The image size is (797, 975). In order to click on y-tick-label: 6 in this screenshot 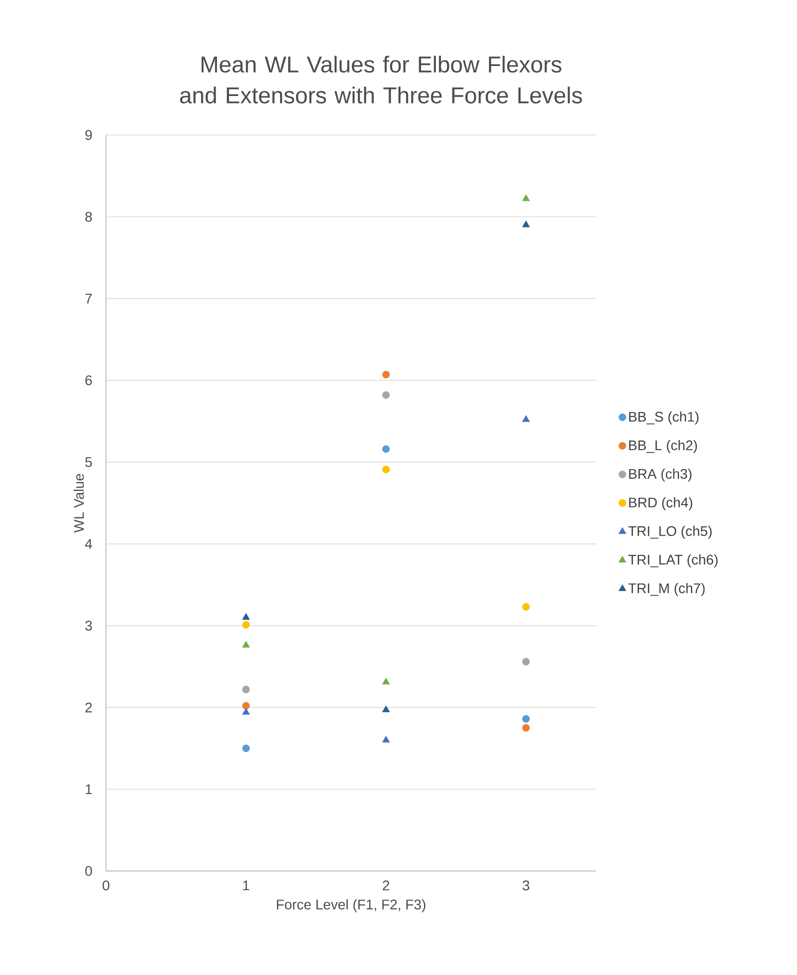, I will do `click(88, 380)`.